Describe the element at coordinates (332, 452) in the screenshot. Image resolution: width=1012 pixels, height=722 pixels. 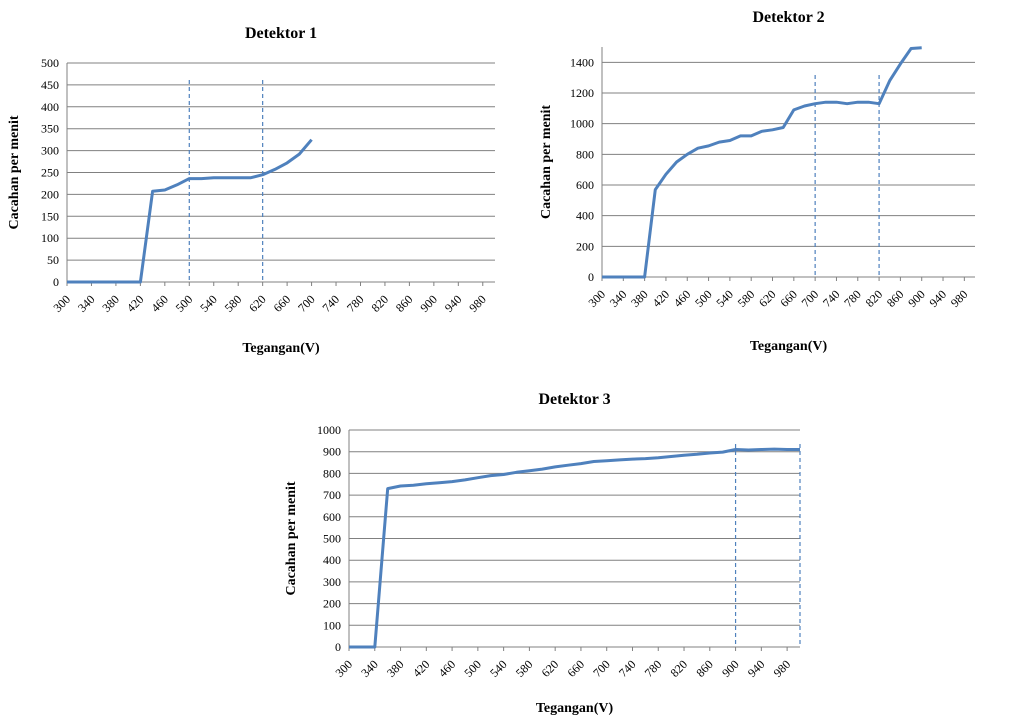
I see `y-tick-label: 900` at that location.